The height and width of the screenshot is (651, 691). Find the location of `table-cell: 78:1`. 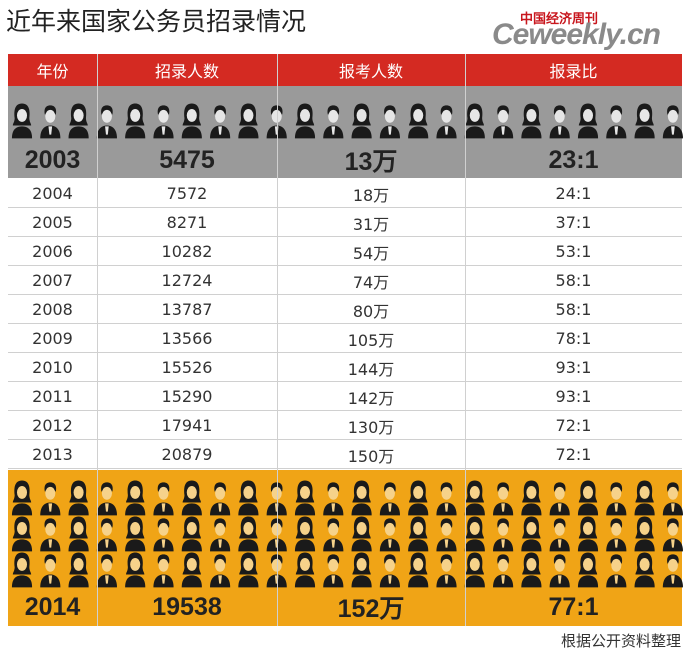

table-cell: 78:1 is located at coordinates (573, 338).